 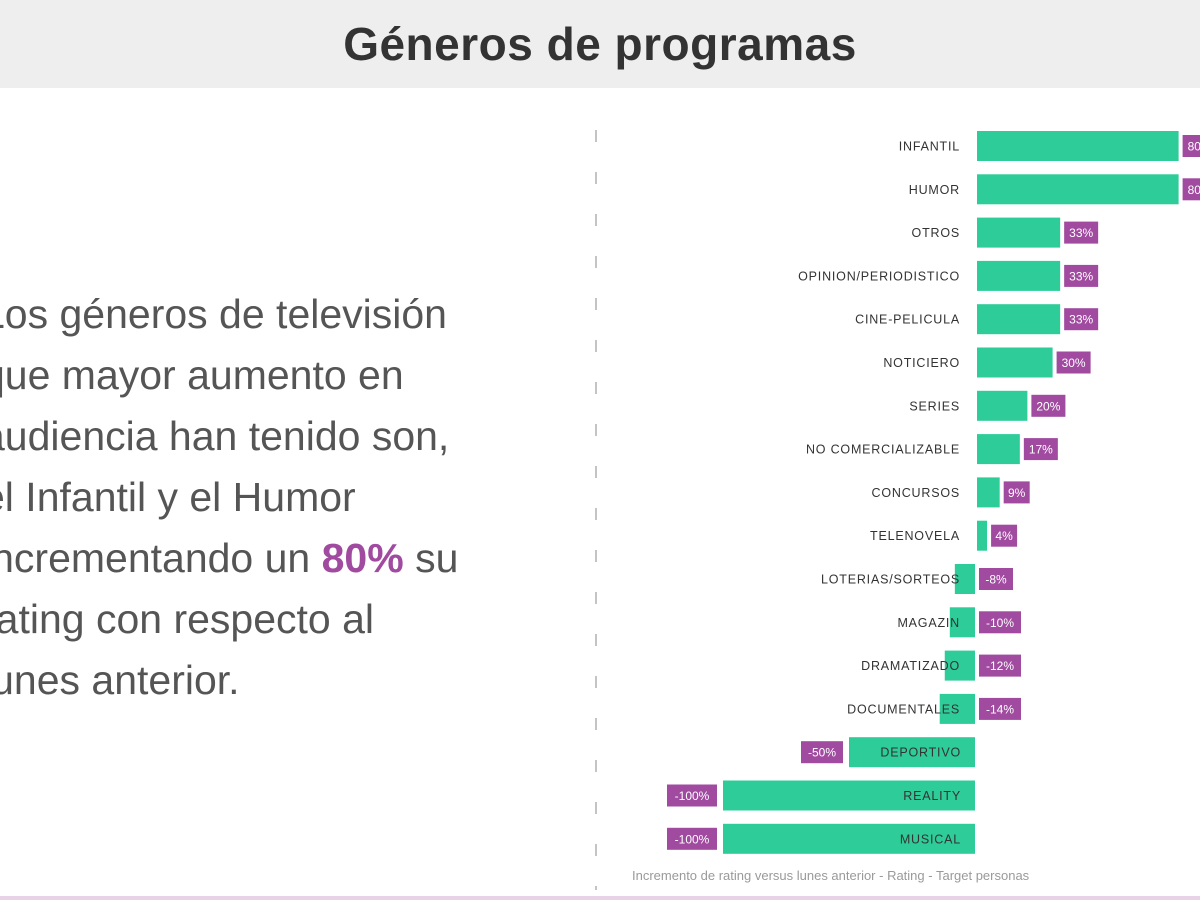 What do you see at coordinates (879, 276) in the screenshot?
I see `category-label: OPINION/PERIODISTICO` at bounding box center [879, 276].